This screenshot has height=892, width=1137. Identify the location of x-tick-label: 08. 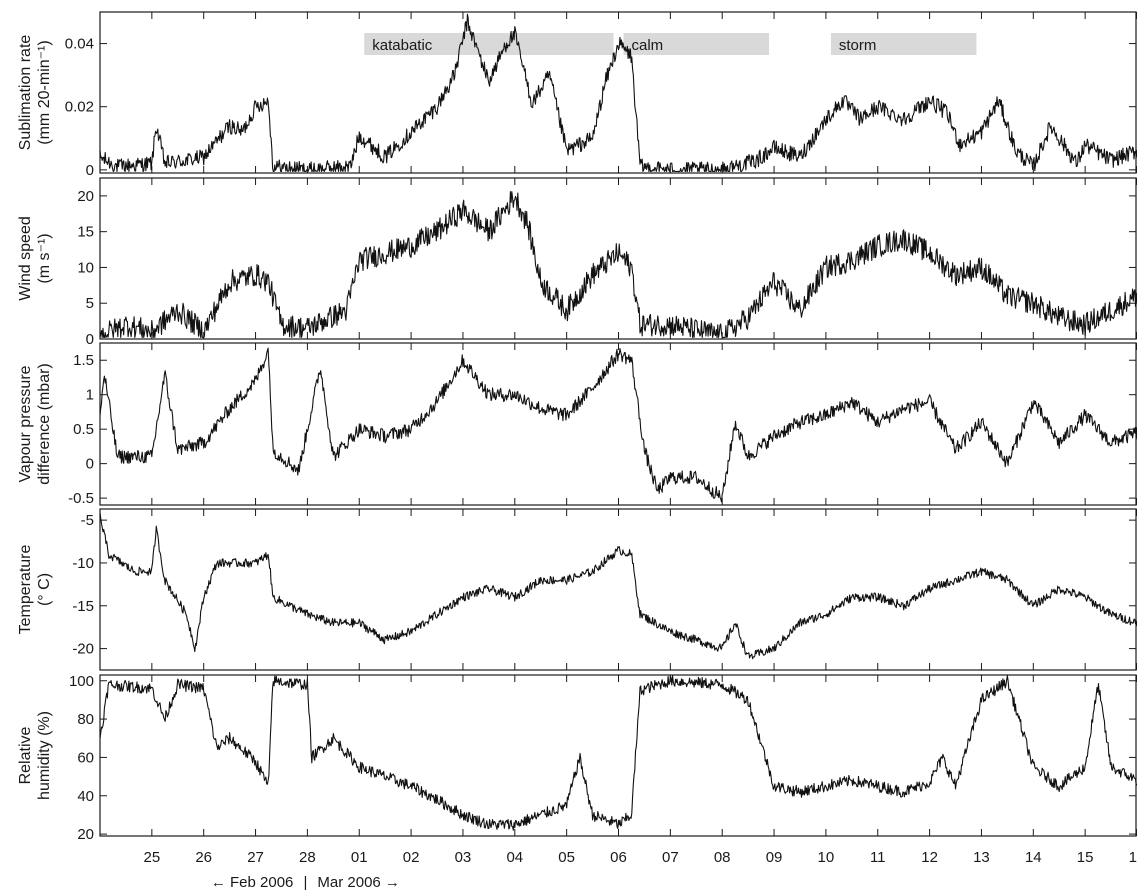
(722, 857).